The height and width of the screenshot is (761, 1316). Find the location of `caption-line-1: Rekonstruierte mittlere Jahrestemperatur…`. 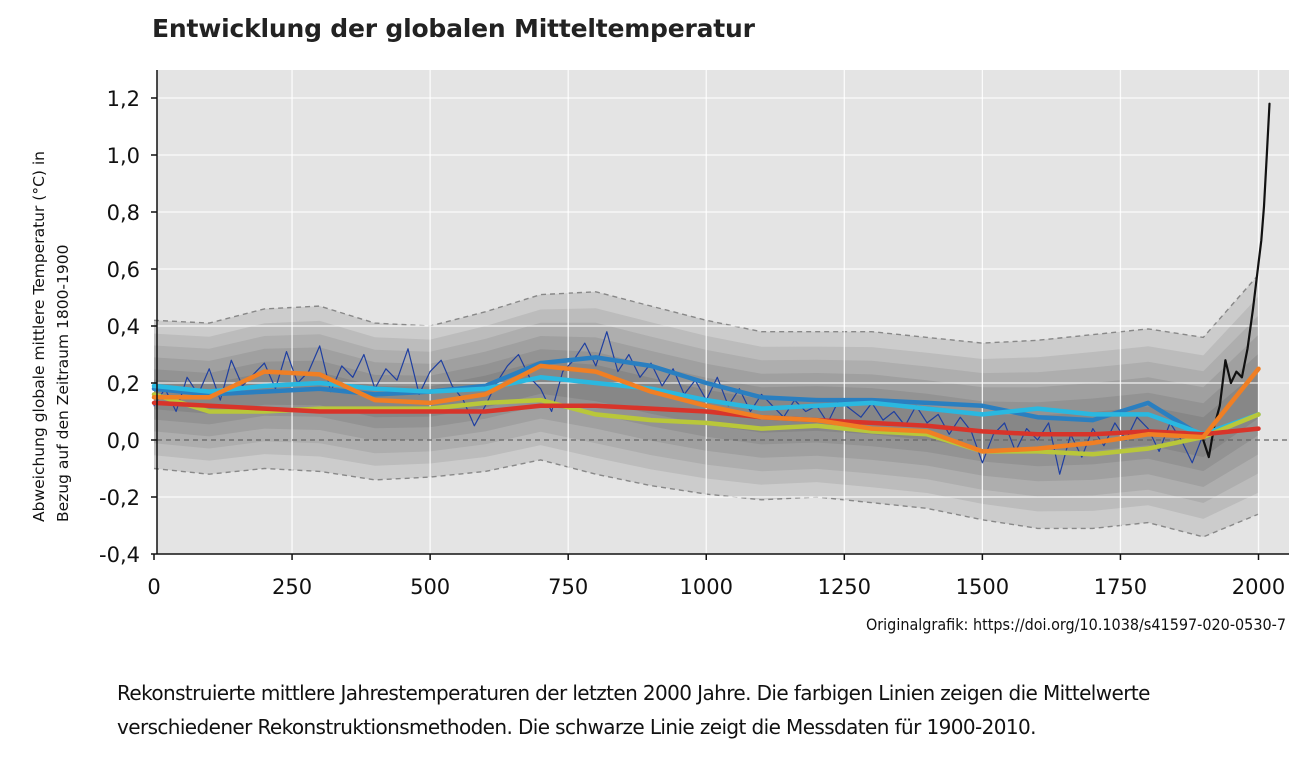

caption-line-1: Rekonstruierte mittlere Jahrestemperatur… is located at coordinates (633, 693).